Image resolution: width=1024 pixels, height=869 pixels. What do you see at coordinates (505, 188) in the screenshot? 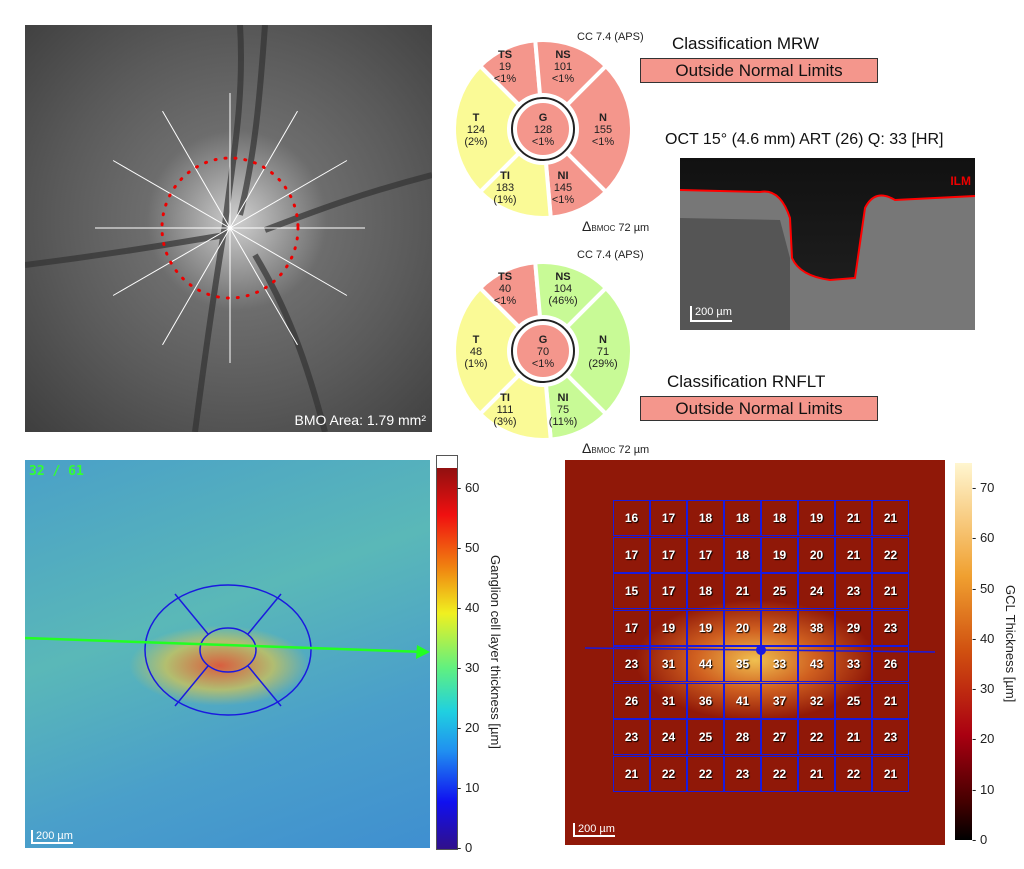
I see `sector-ti-value: 183` at bounding box center [505, 188].